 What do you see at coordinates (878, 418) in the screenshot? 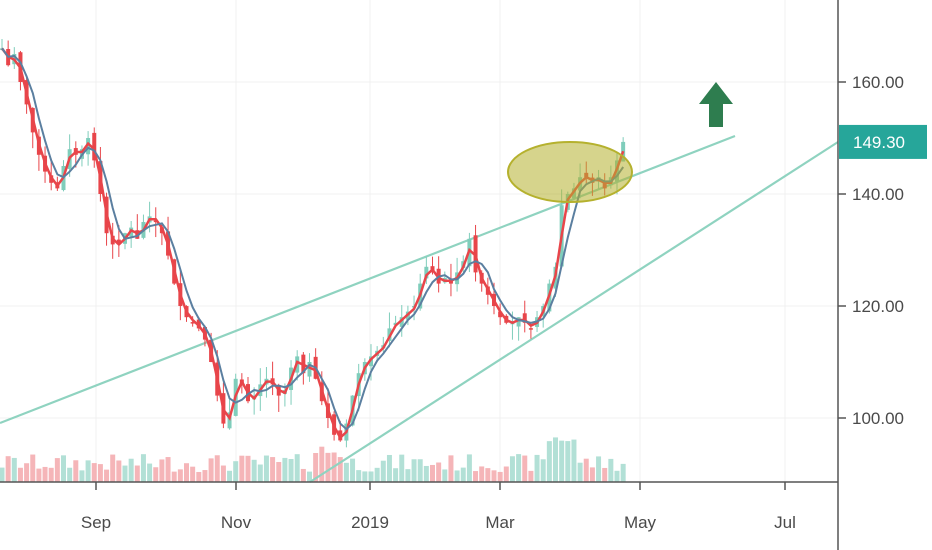
I see `y-tick-label: 100.00` at bounding box center [878, 418].